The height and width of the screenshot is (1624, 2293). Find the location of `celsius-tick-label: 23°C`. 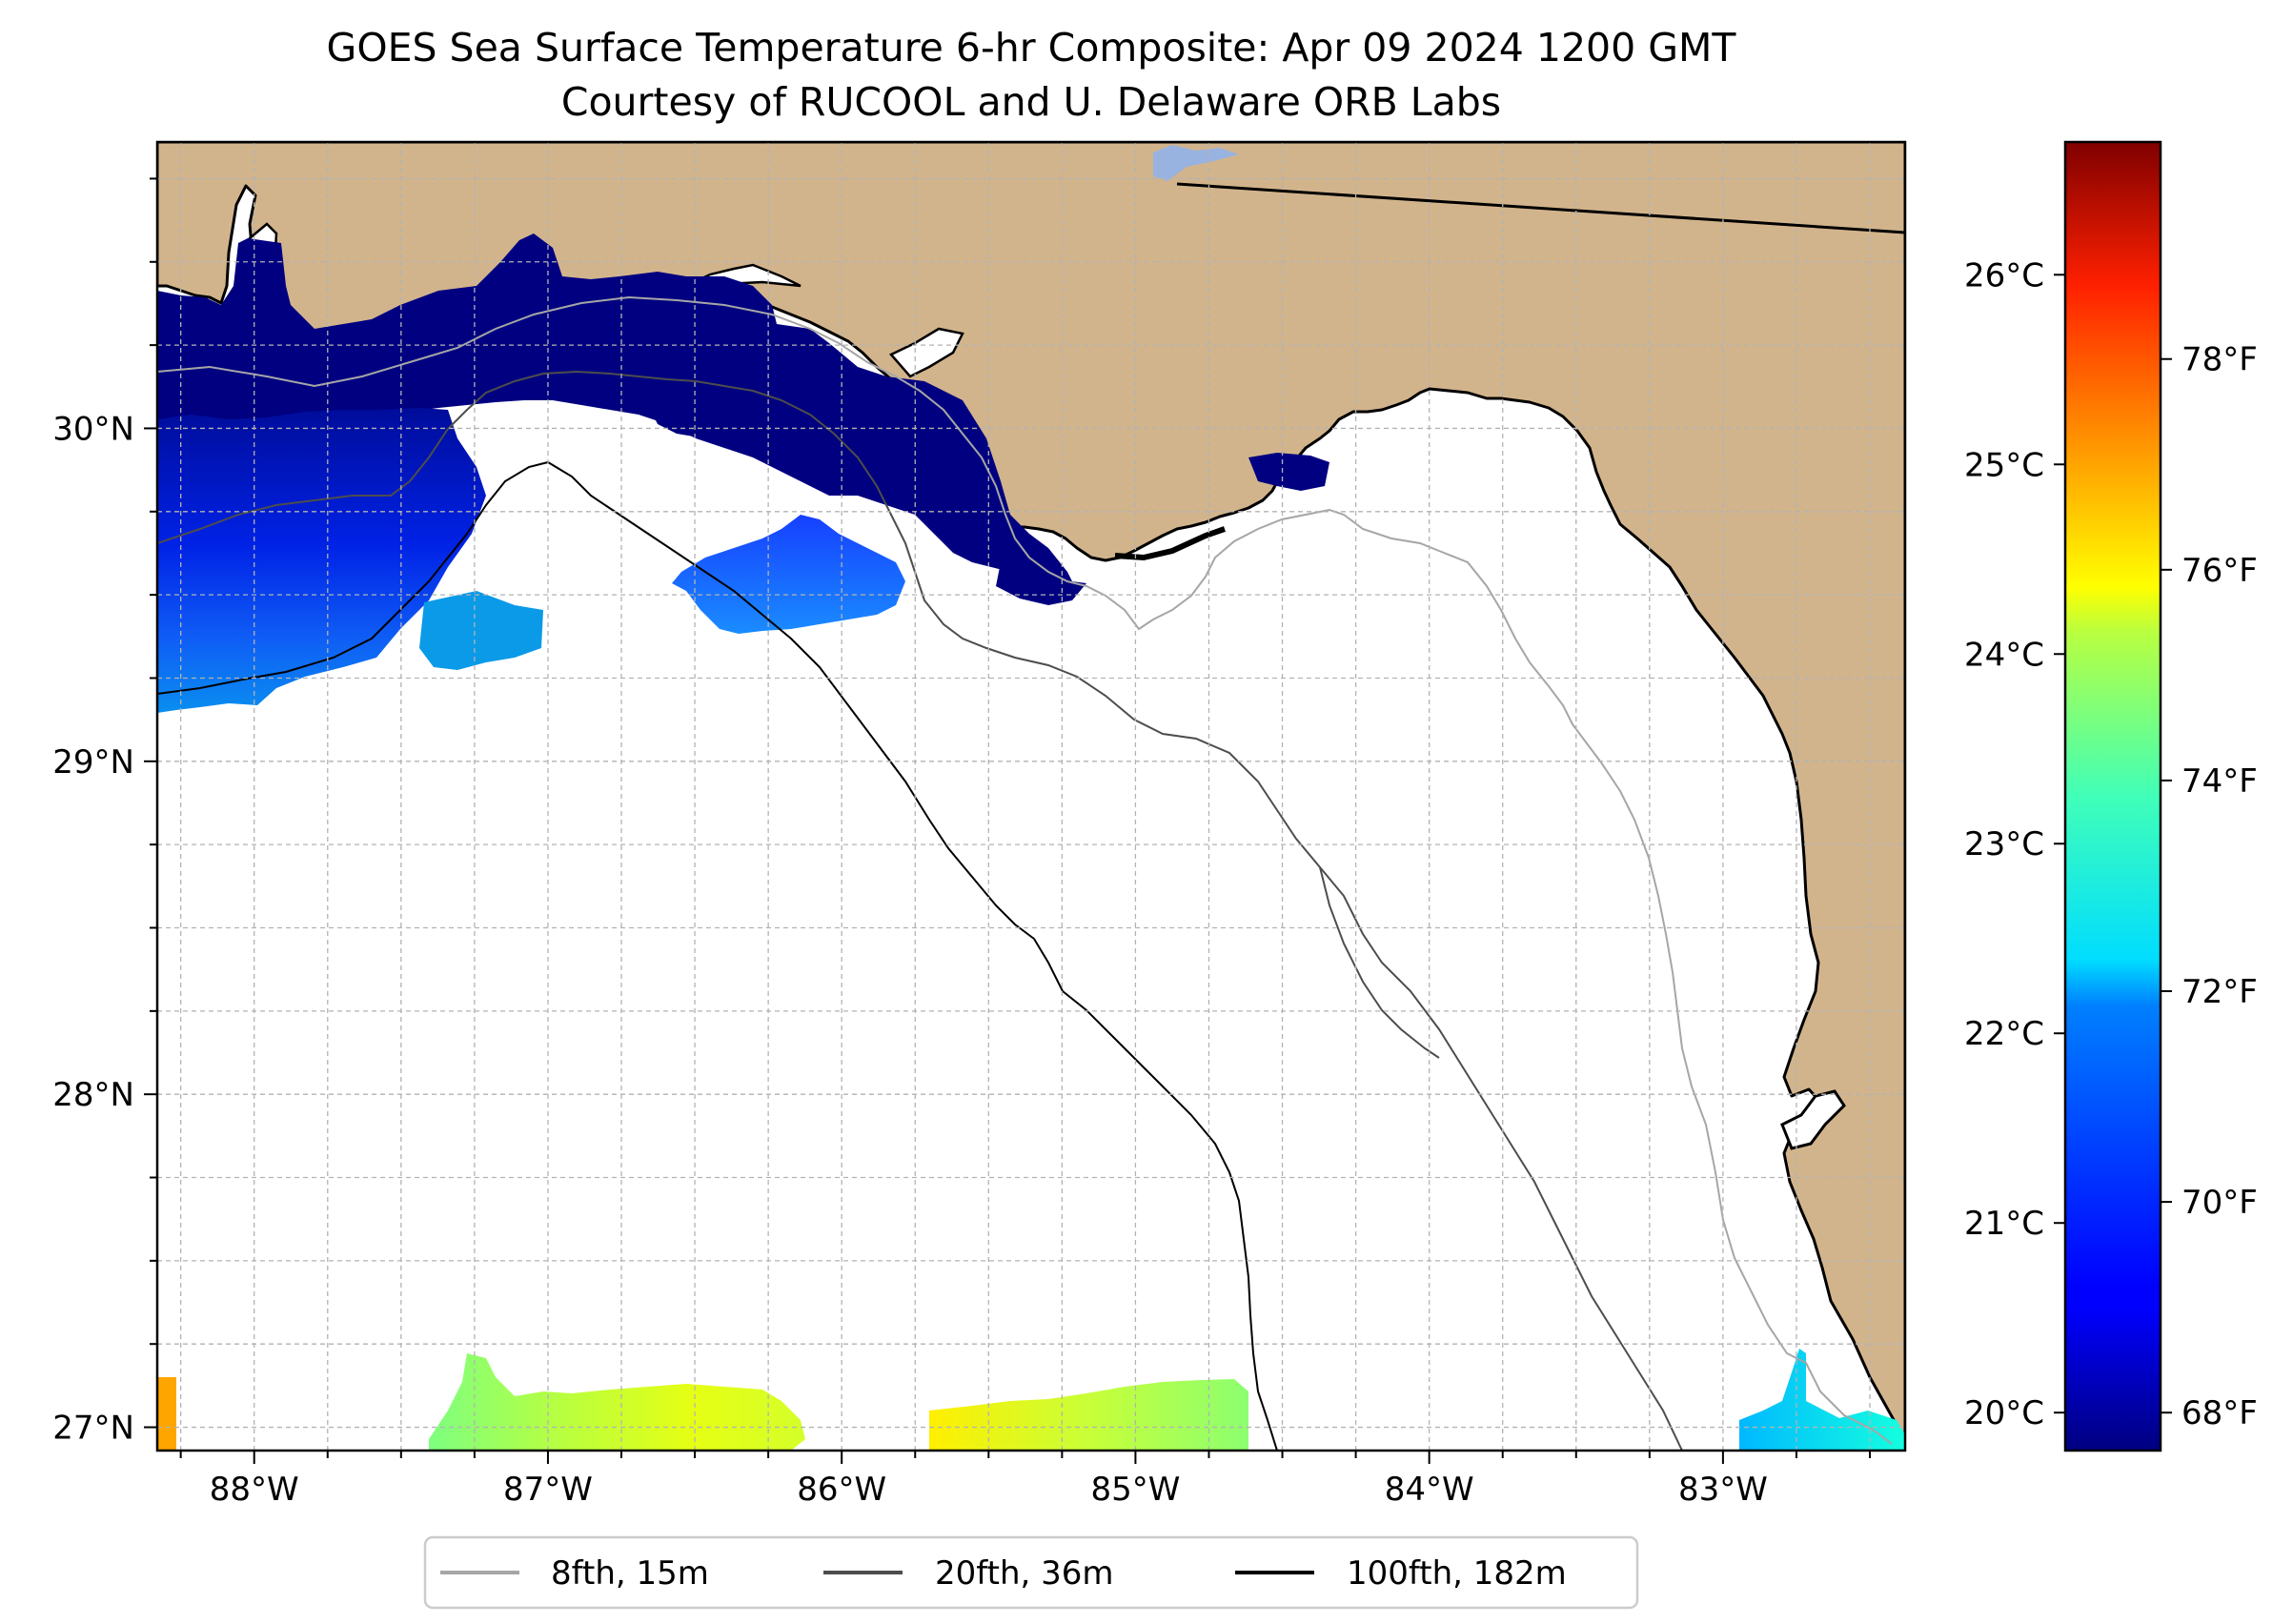

celsius-tick-label: 23°C is located at coordinates (2004, 844).